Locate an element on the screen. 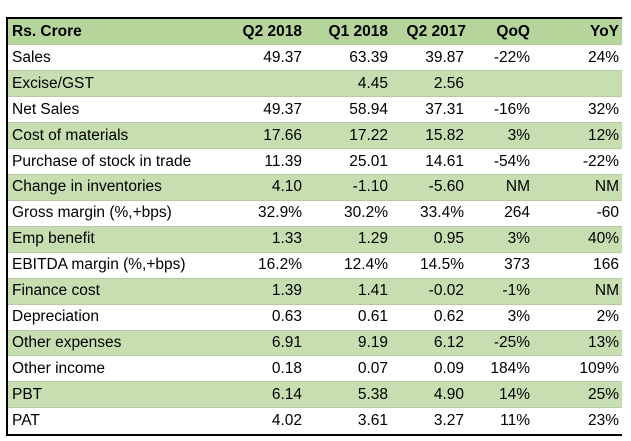  qoq-value: -16% is located at coordinates (510, 110).